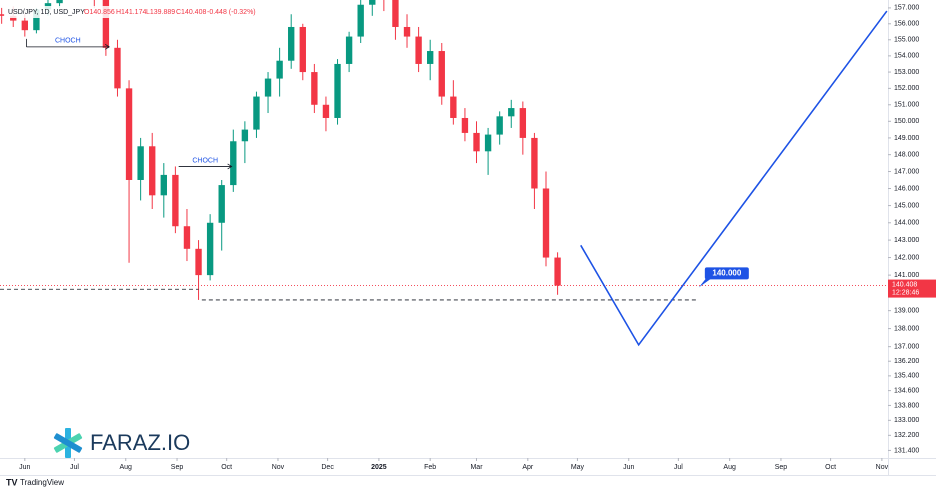 The width and height of the screenshot is (936, 492). What do you see at coordinates (906, 171) in the screenshot?
I see `y-tick-label: 147.000` at bounding box center [906, 171].